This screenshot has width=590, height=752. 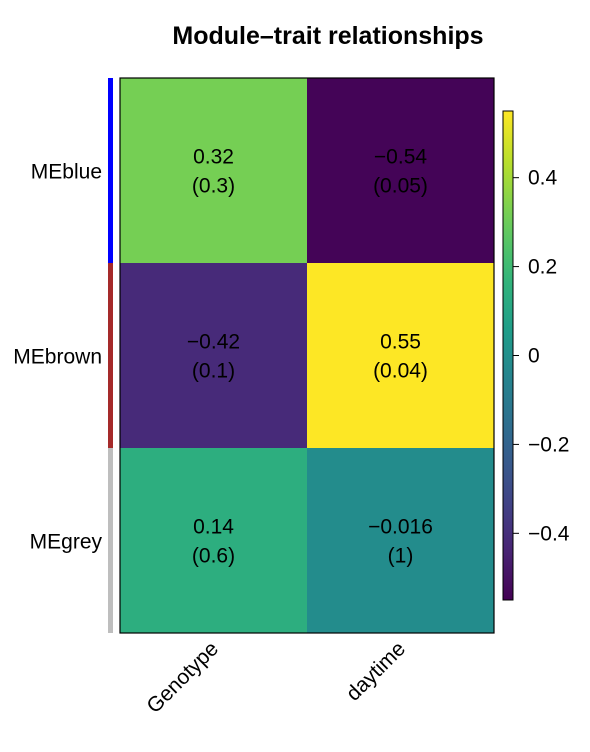 I want to click on cell-pvalue-label: (0.3), so click(x=213, y=186).